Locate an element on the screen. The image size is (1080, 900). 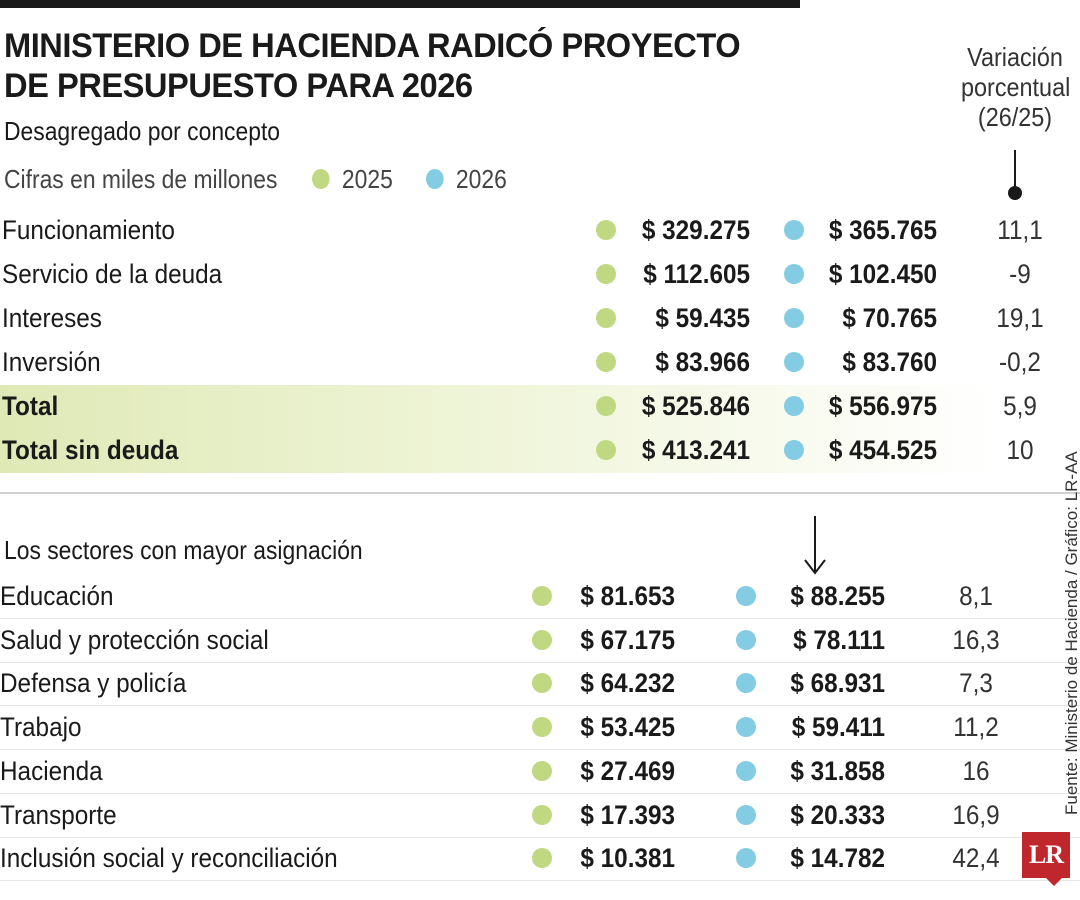
section-divider is located at coordinates (540, 493).